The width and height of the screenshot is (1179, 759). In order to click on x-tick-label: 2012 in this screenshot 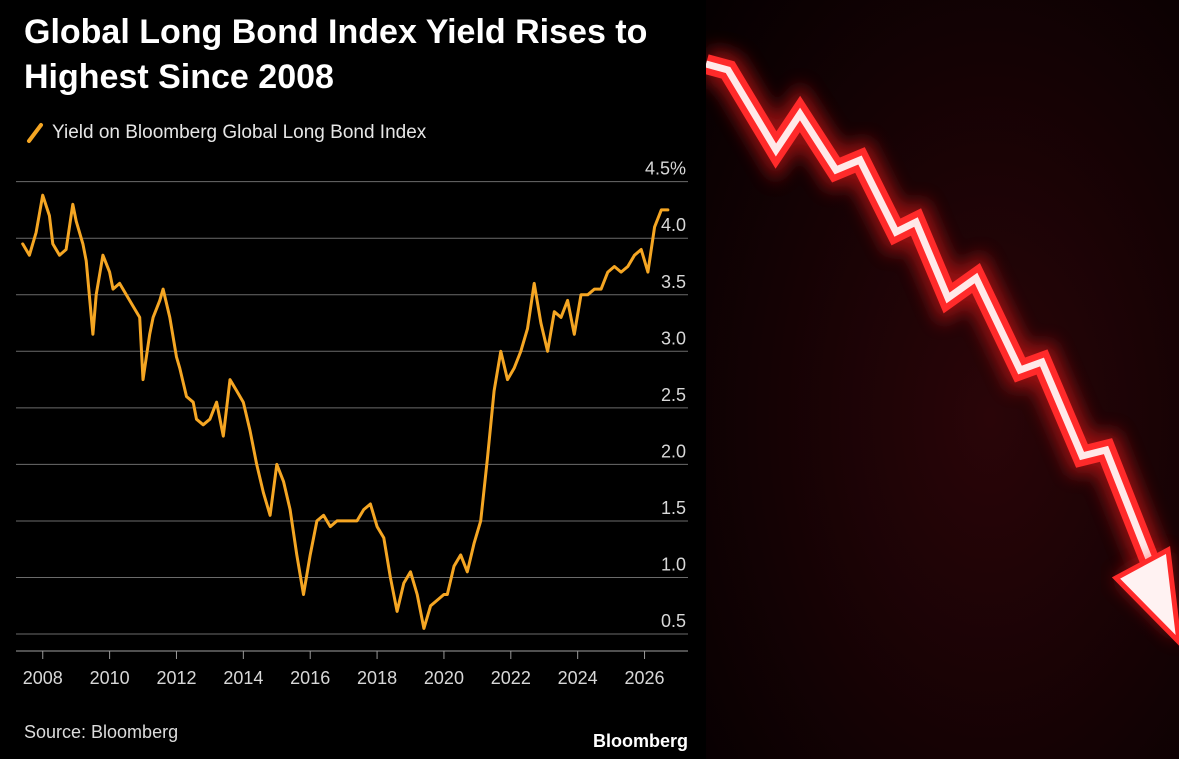, I will do `click(176, 678)`.